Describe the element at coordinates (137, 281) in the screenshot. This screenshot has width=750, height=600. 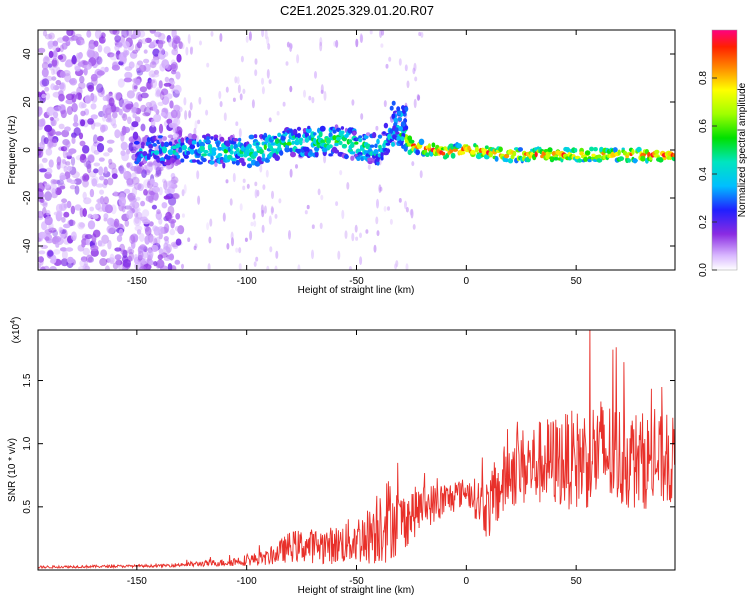
I see `x-tick-label: -150` at that location.